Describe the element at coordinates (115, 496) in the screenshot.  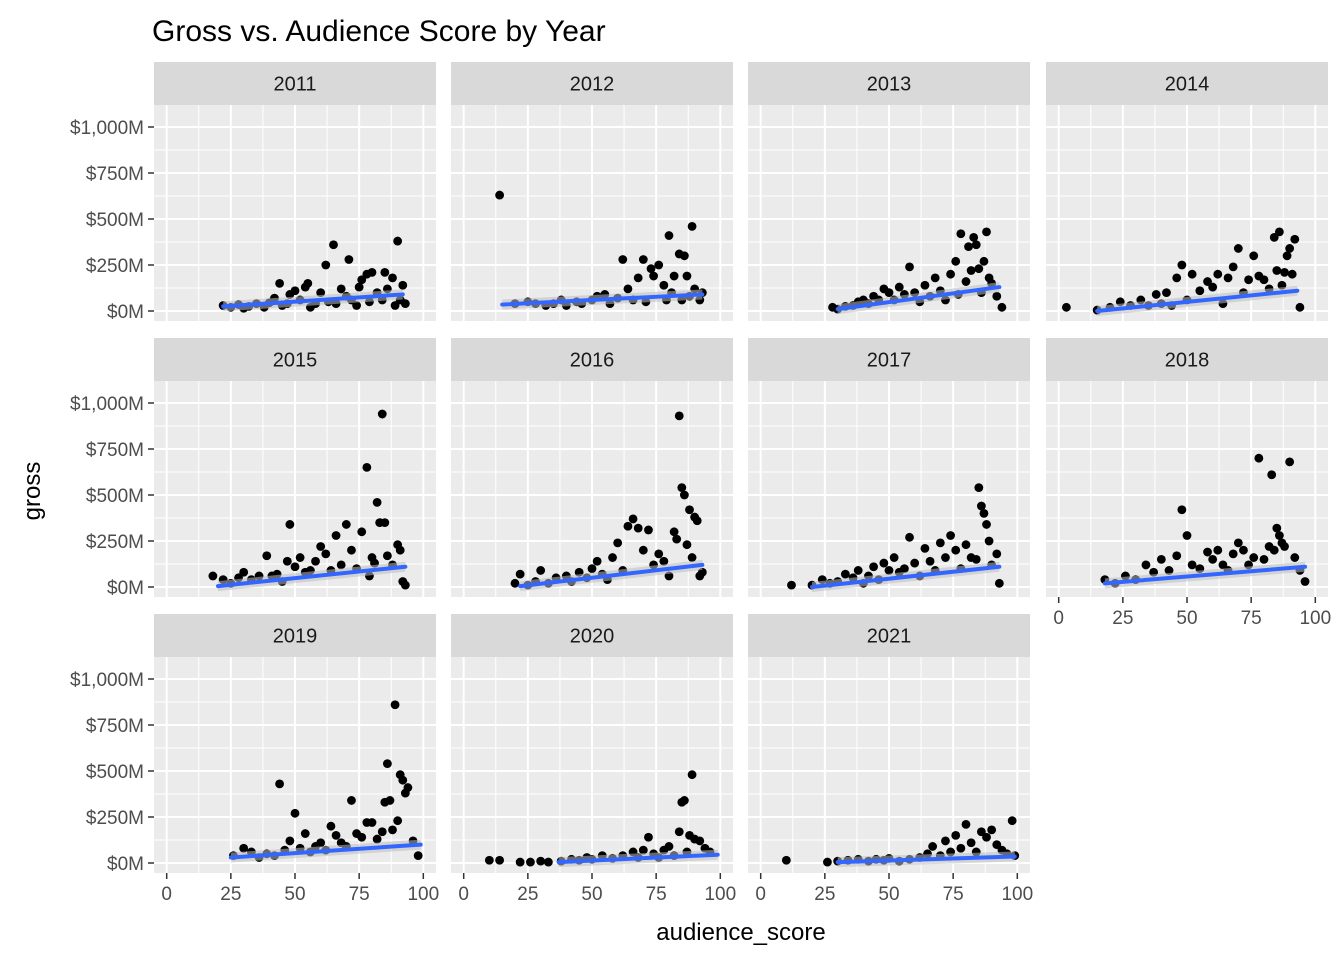
I see `y-tick-label: $500M` at that location.